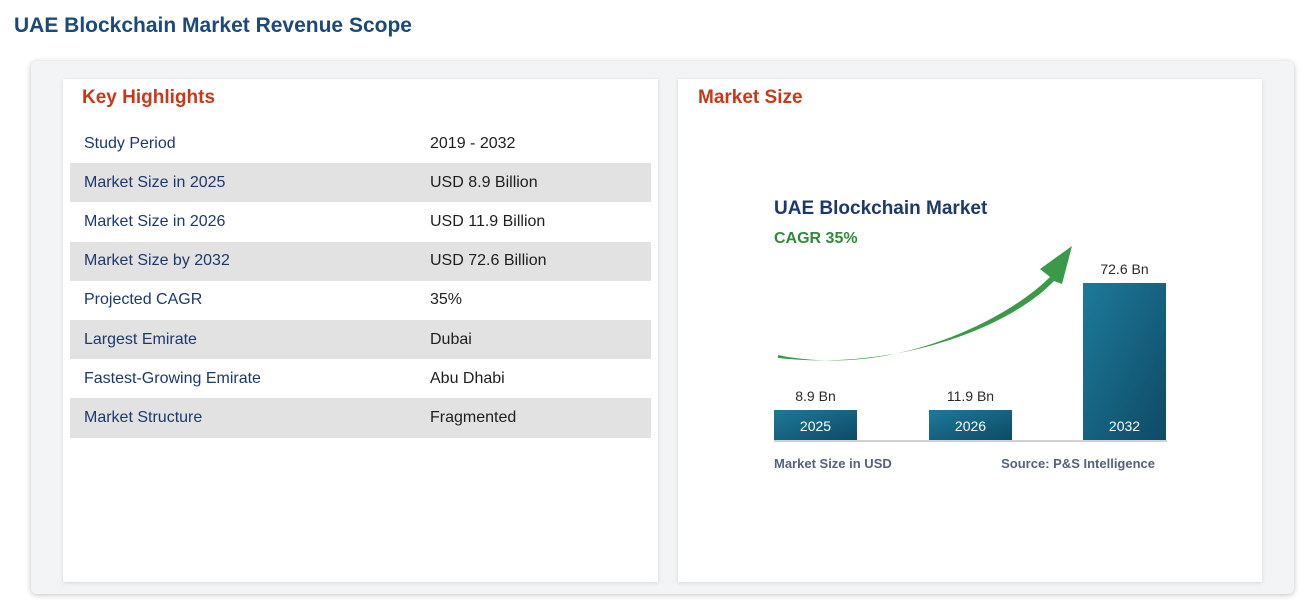 The image size is (1314, 613). What do you see at coordinates (1078, 463) in the screenshot?
I see `source-label: Source: P&S Intelligence` at bounding box center [1078, 463].